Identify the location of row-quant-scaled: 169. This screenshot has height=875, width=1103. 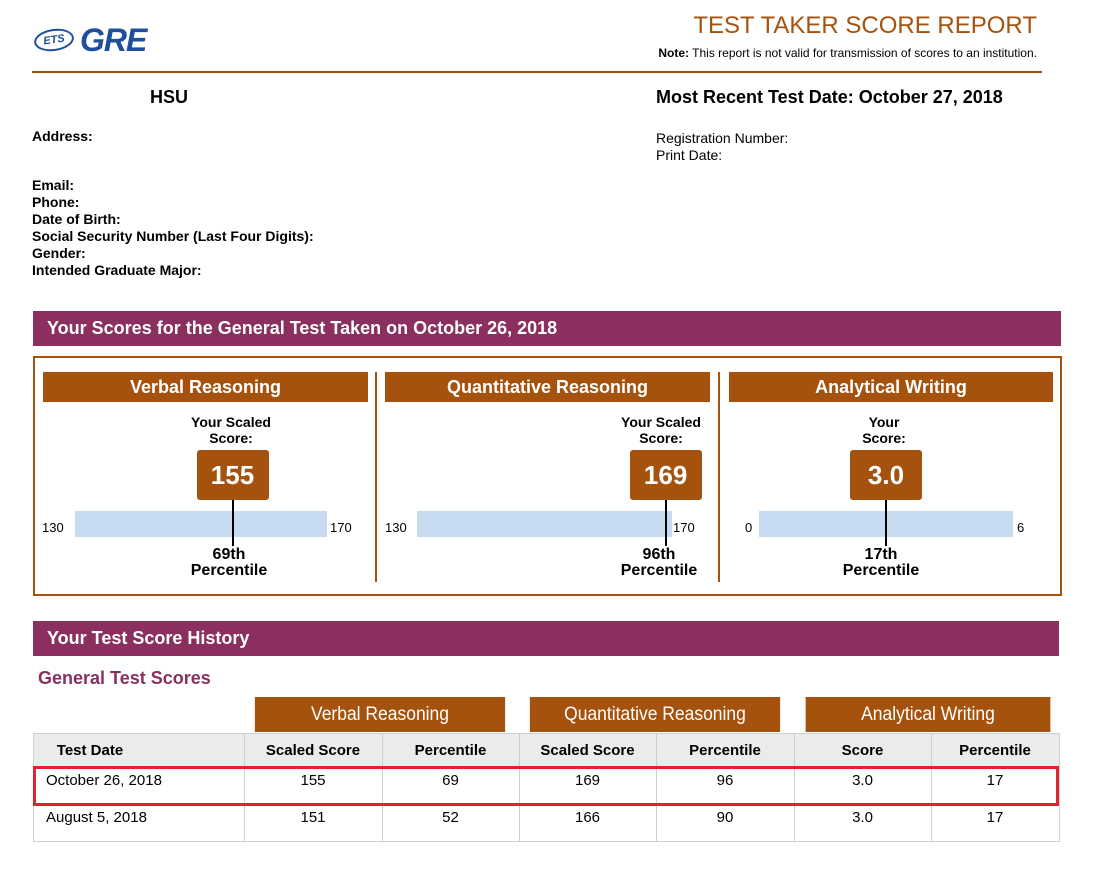
(587, 780).